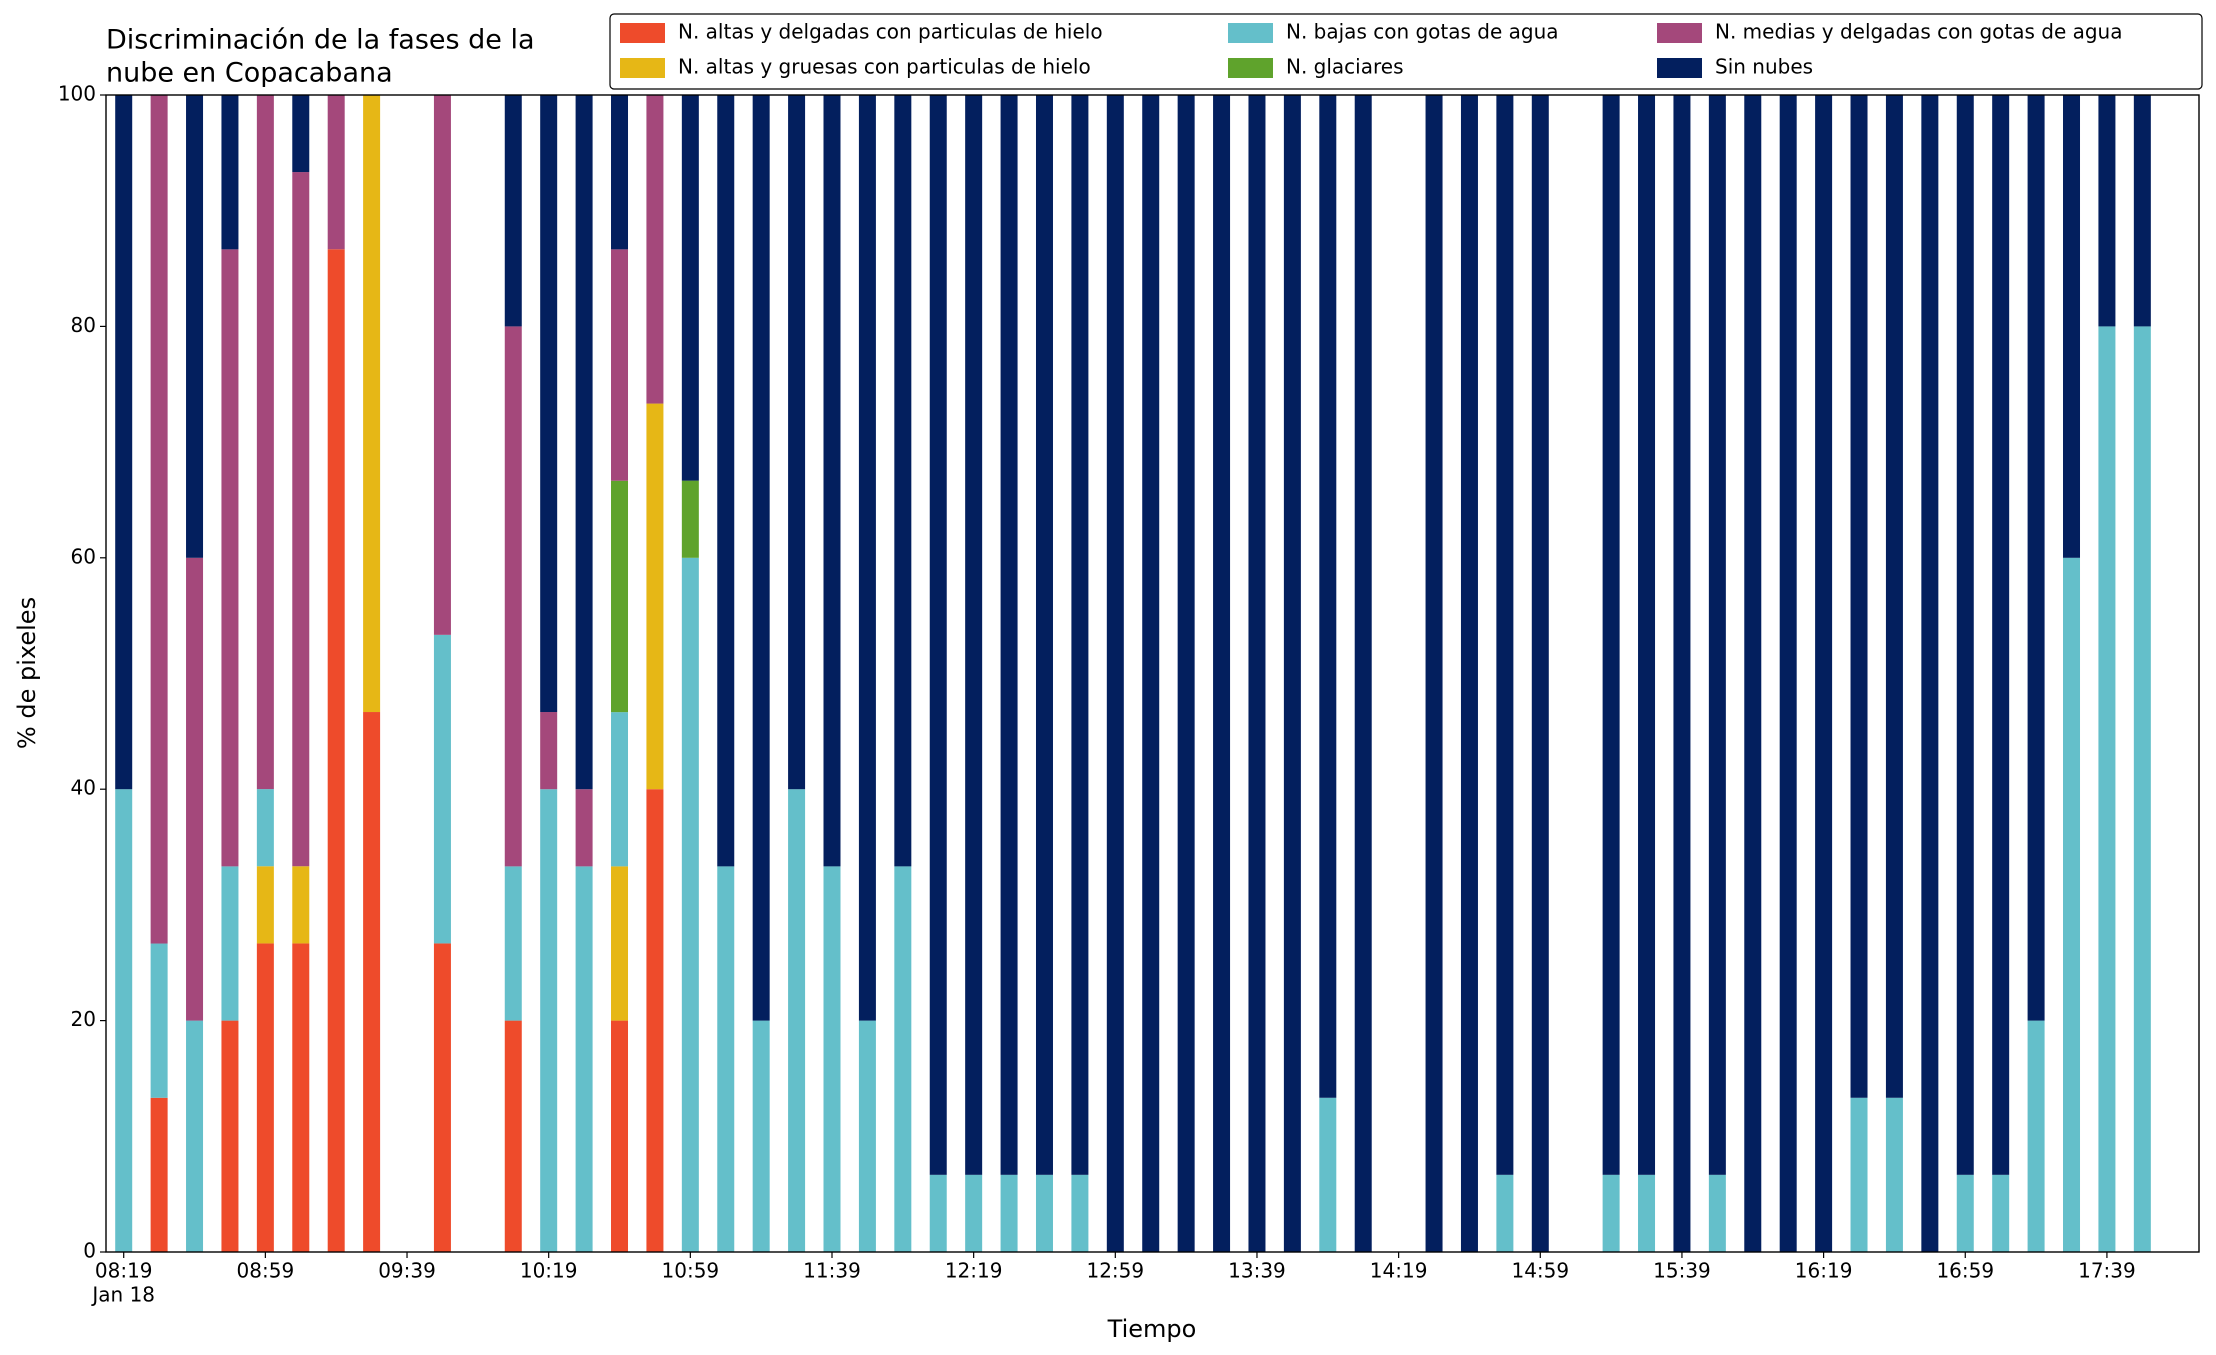 The height and width of the screenshot is (1355, 2216). I want to click on y-axis-label: % de pixeles, so click(27, 673).